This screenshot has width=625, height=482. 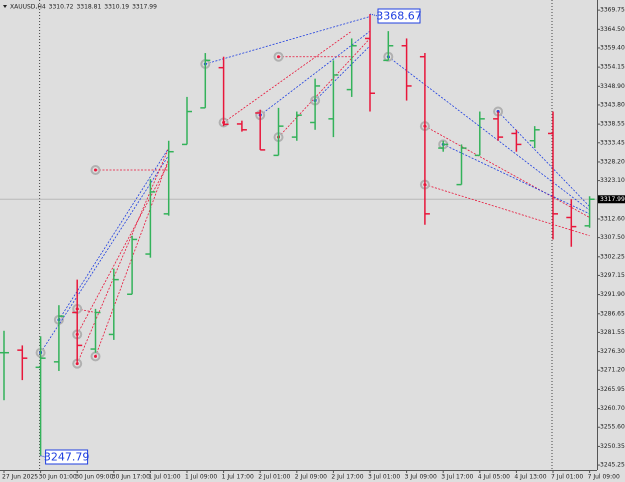 I want to click on header: XAUUSD,H4 3310.72 3318.81 3310.19 3317.99, so click(x=83, y=7).